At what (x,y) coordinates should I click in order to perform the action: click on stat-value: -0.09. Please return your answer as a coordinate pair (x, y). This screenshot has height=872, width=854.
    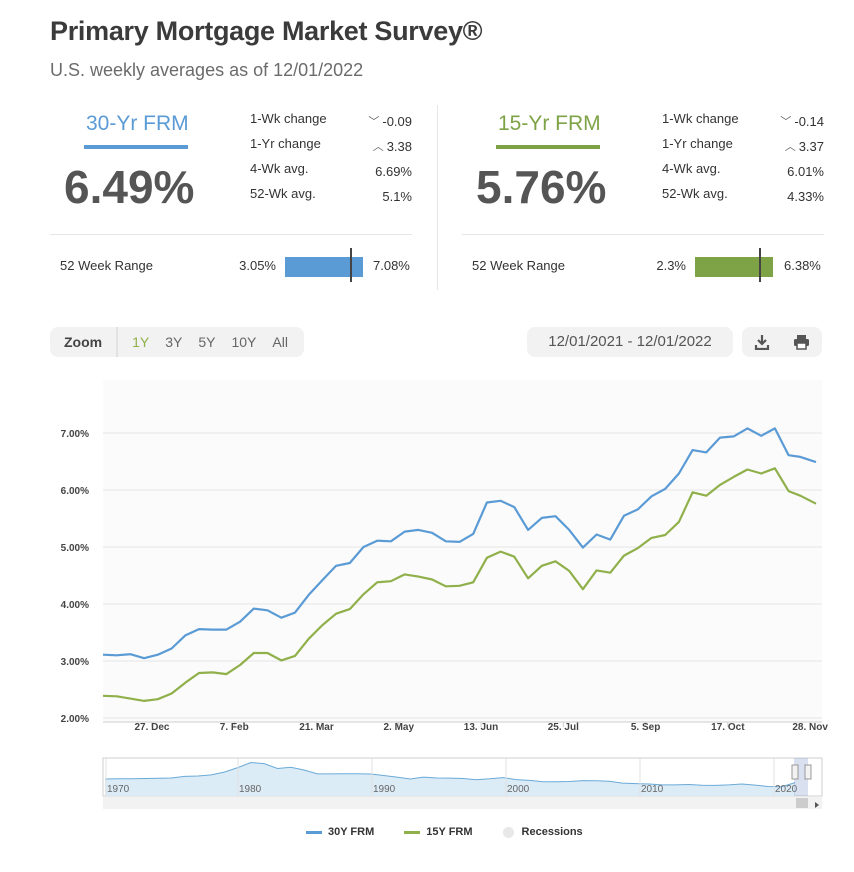
    Looking at the image, I should click on (397, 121).